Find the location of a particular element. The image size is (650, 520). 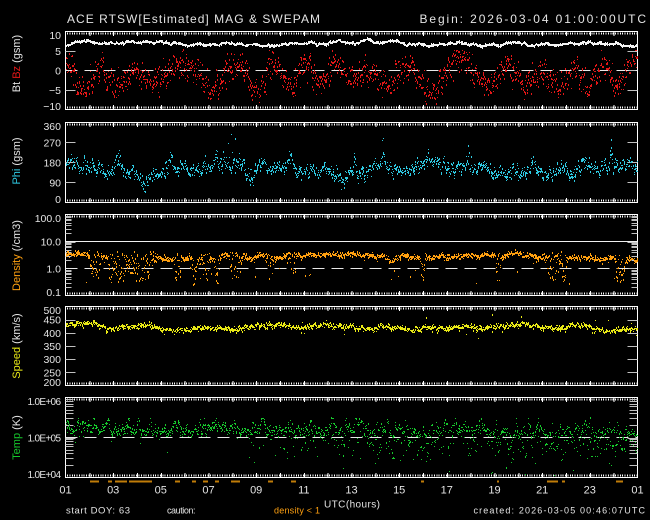

svg-text:created: 2026-03-05 00:46:07UT: created: 2026-03-05 00:46:07UTC is located at coordinates (560, 511).